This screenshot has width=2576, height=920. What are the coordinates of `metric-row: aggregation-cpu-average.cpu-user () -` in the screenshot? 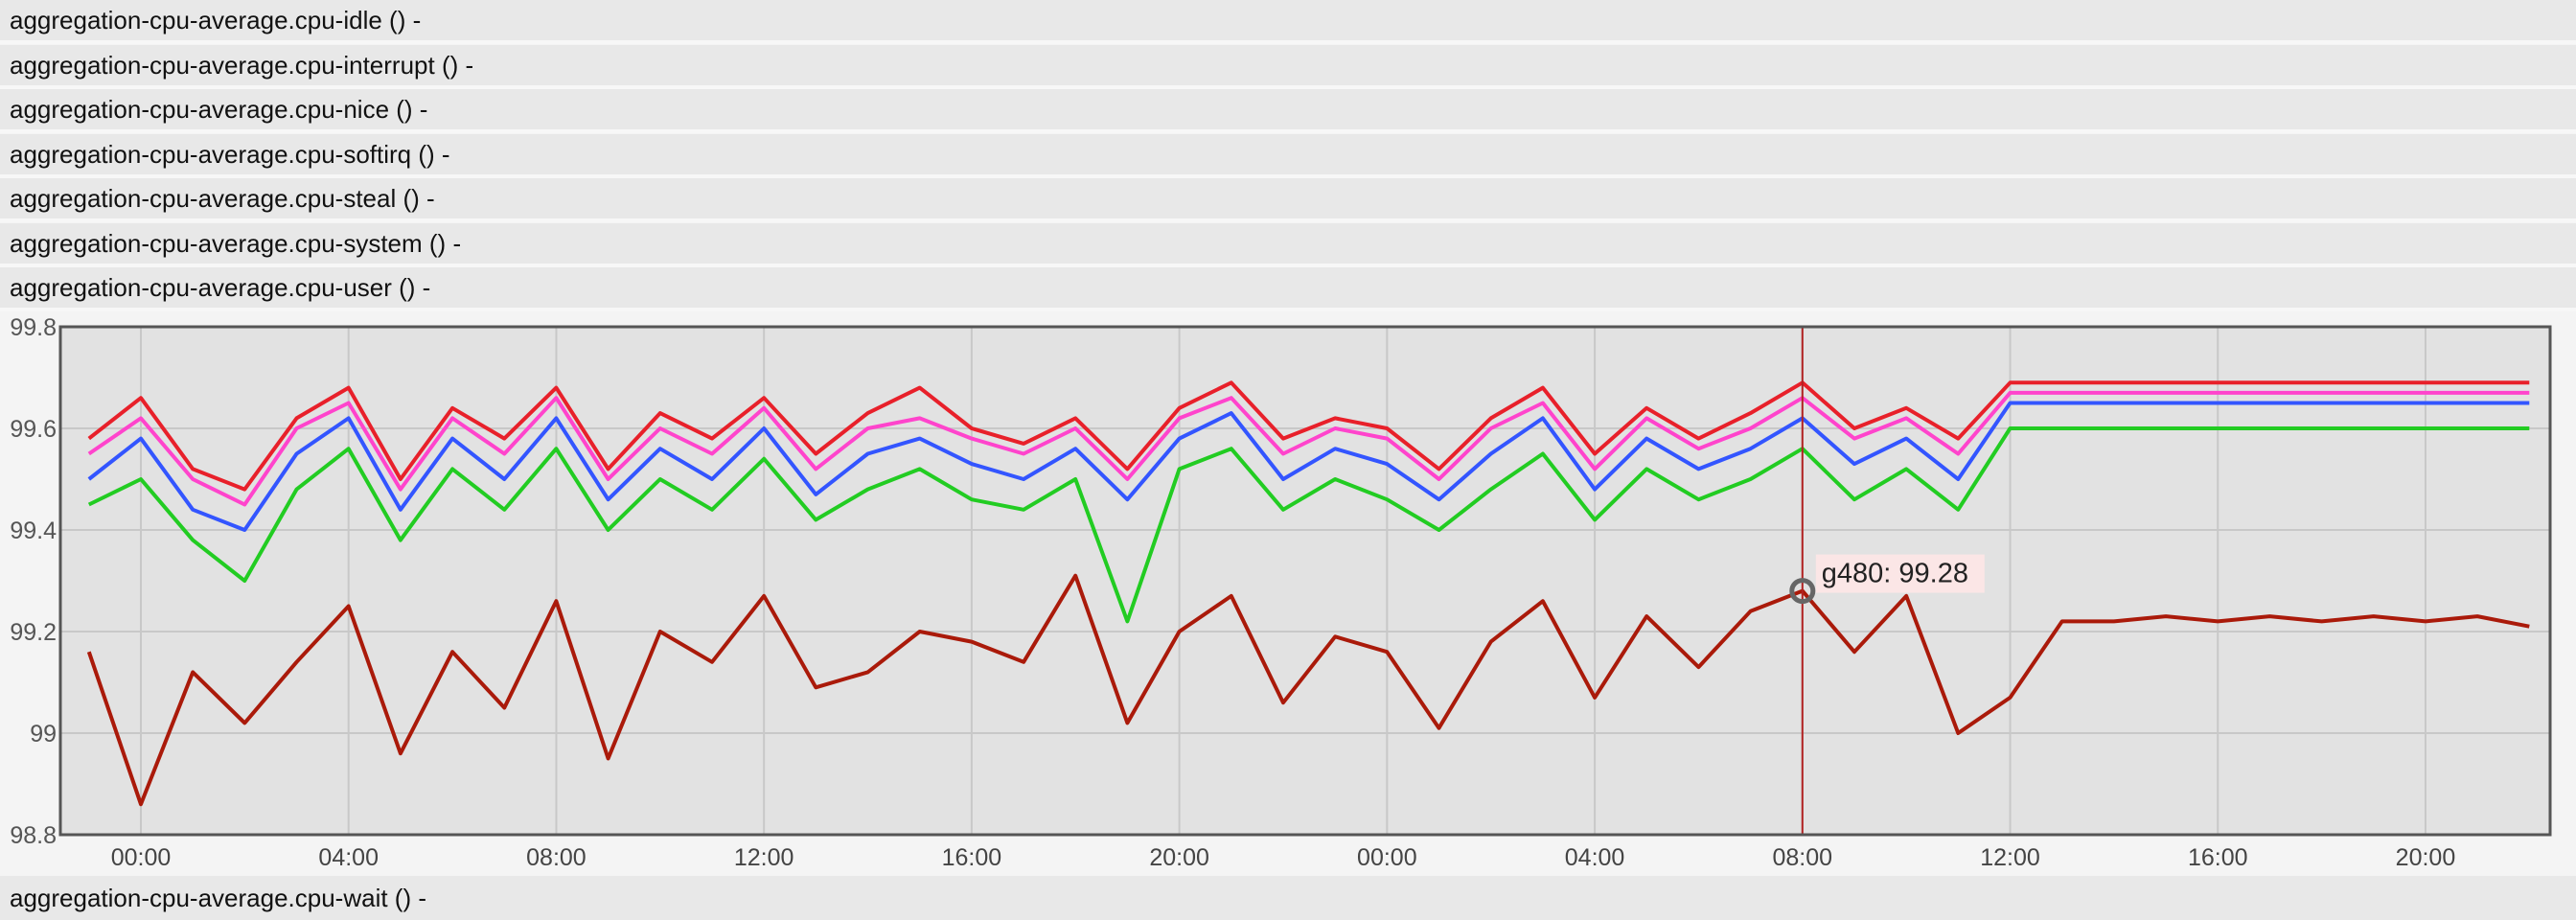 It's located at (1288, 289).